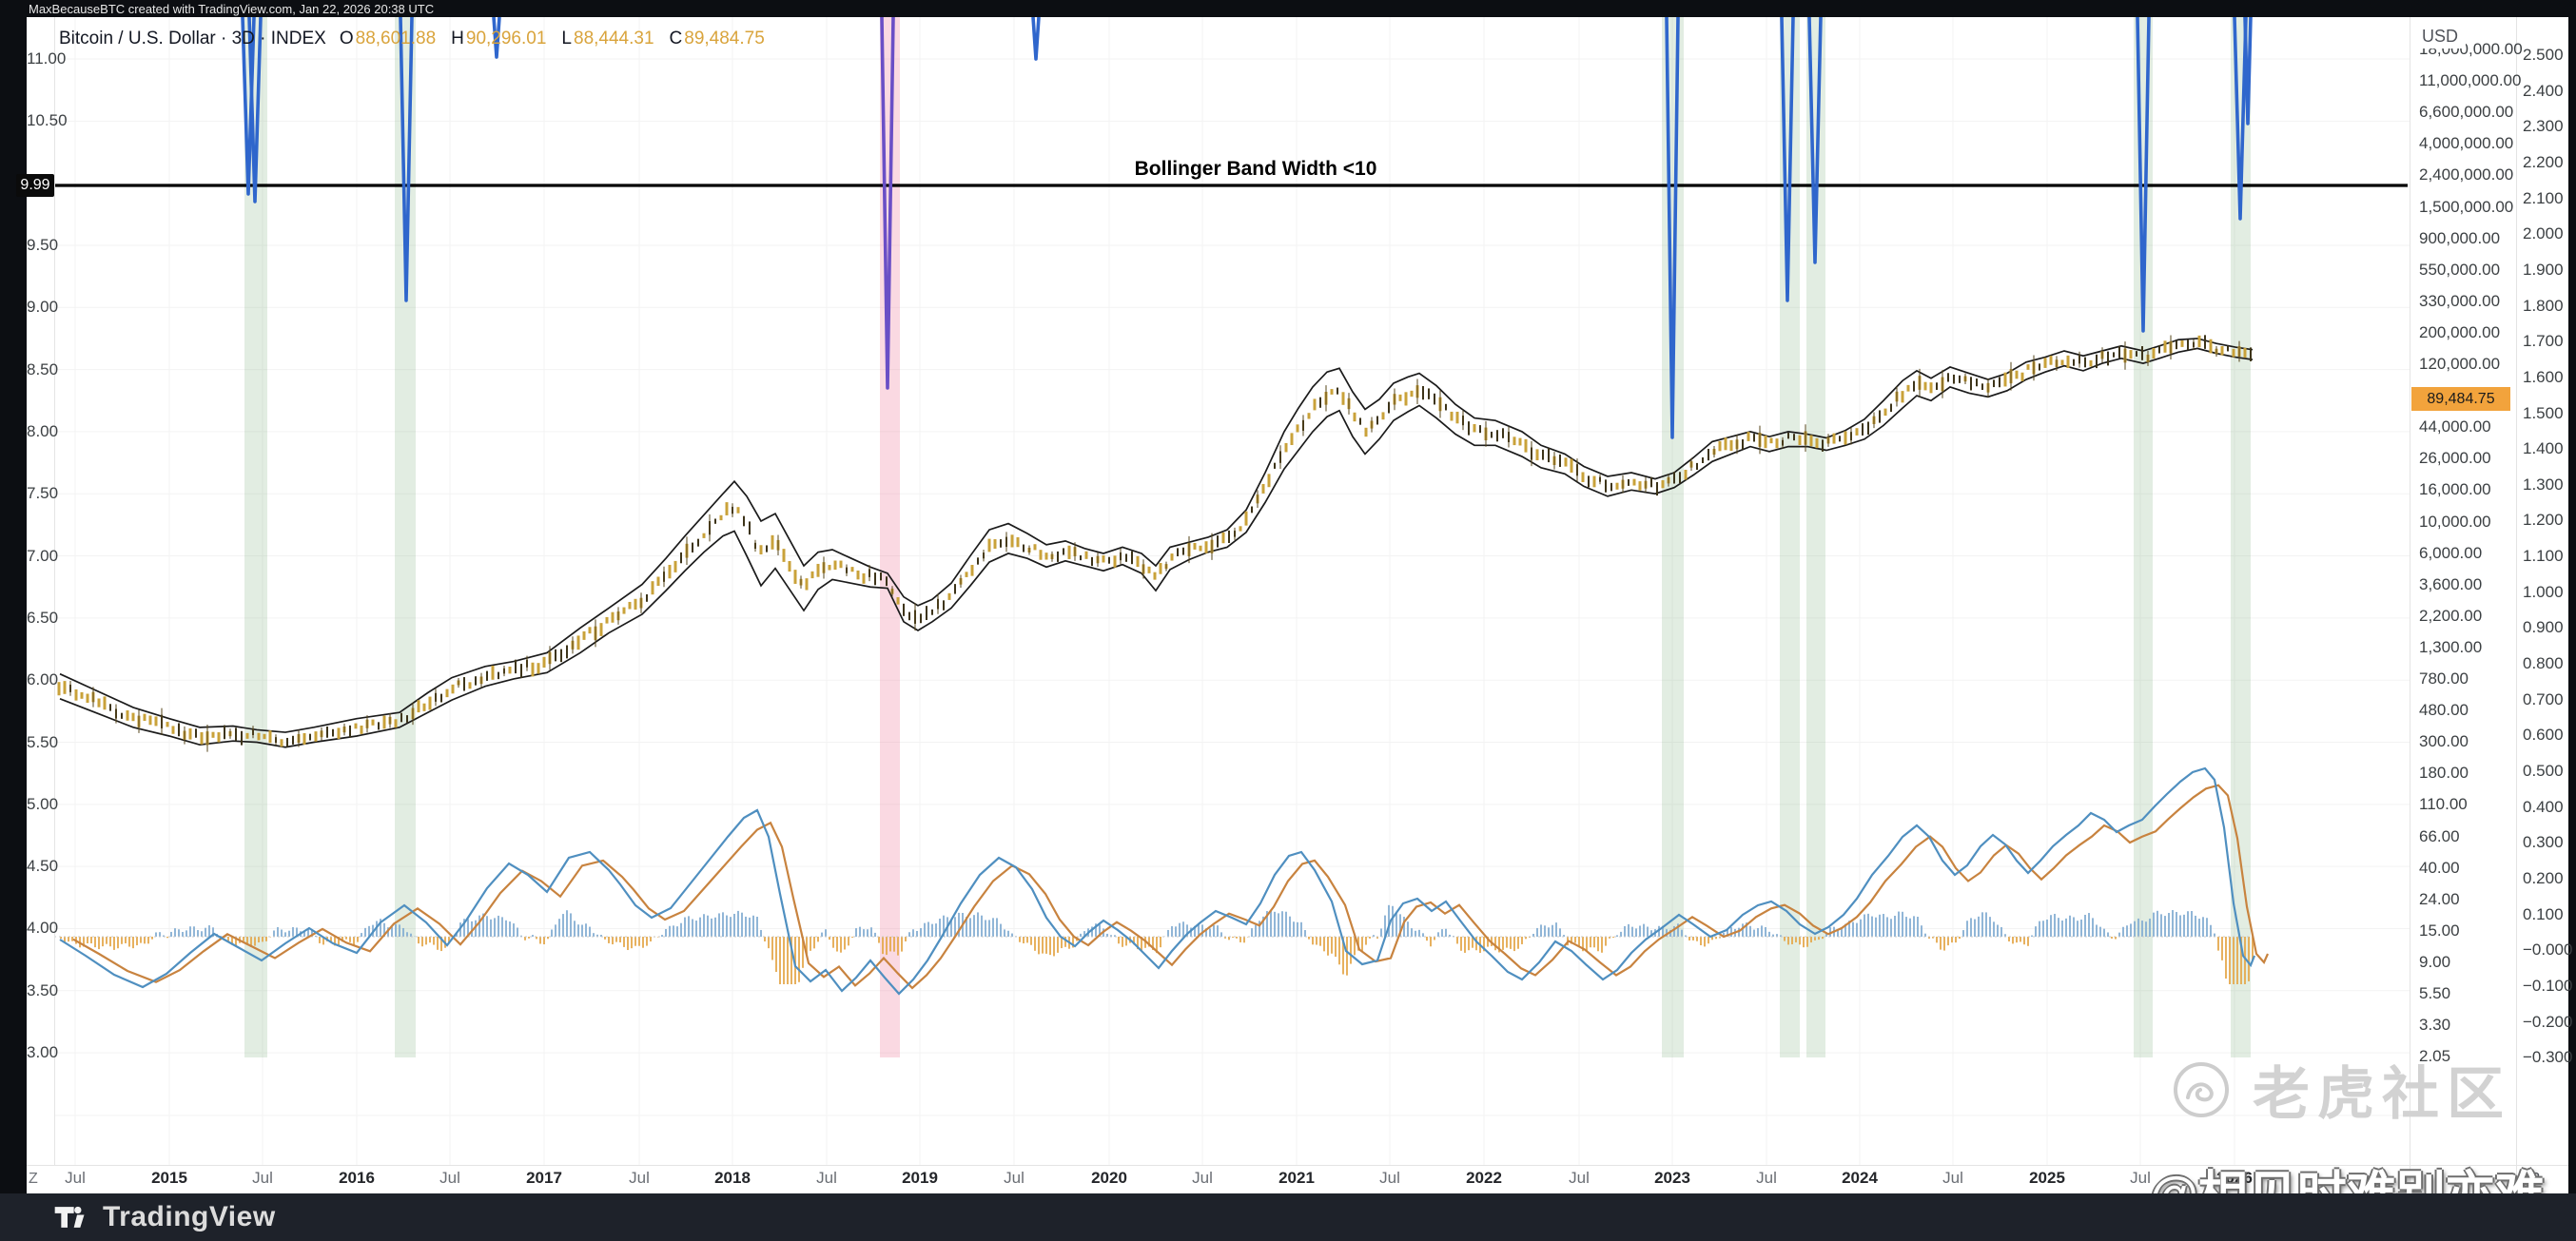  What do you see at coordinates (72, 1217) in the screenshot?
I see `tradingview-logo-icon` at bounding box center [72, 1217].